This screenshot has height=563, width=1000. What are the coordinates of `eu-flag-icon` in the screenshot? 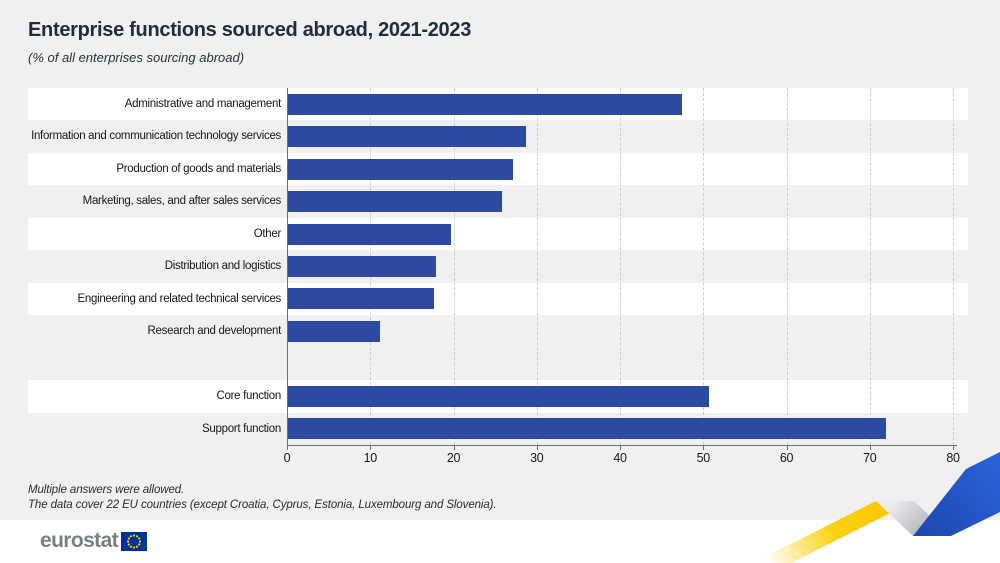 It's located at (134, 541).